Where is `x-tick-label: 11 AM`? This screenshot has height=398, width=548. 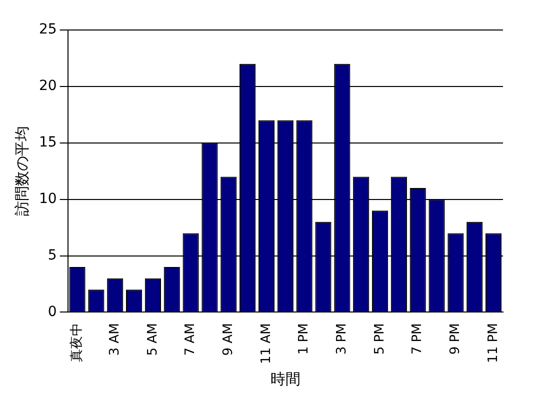
x-tick-label: 11 AM is located at coordinates (266, 343).